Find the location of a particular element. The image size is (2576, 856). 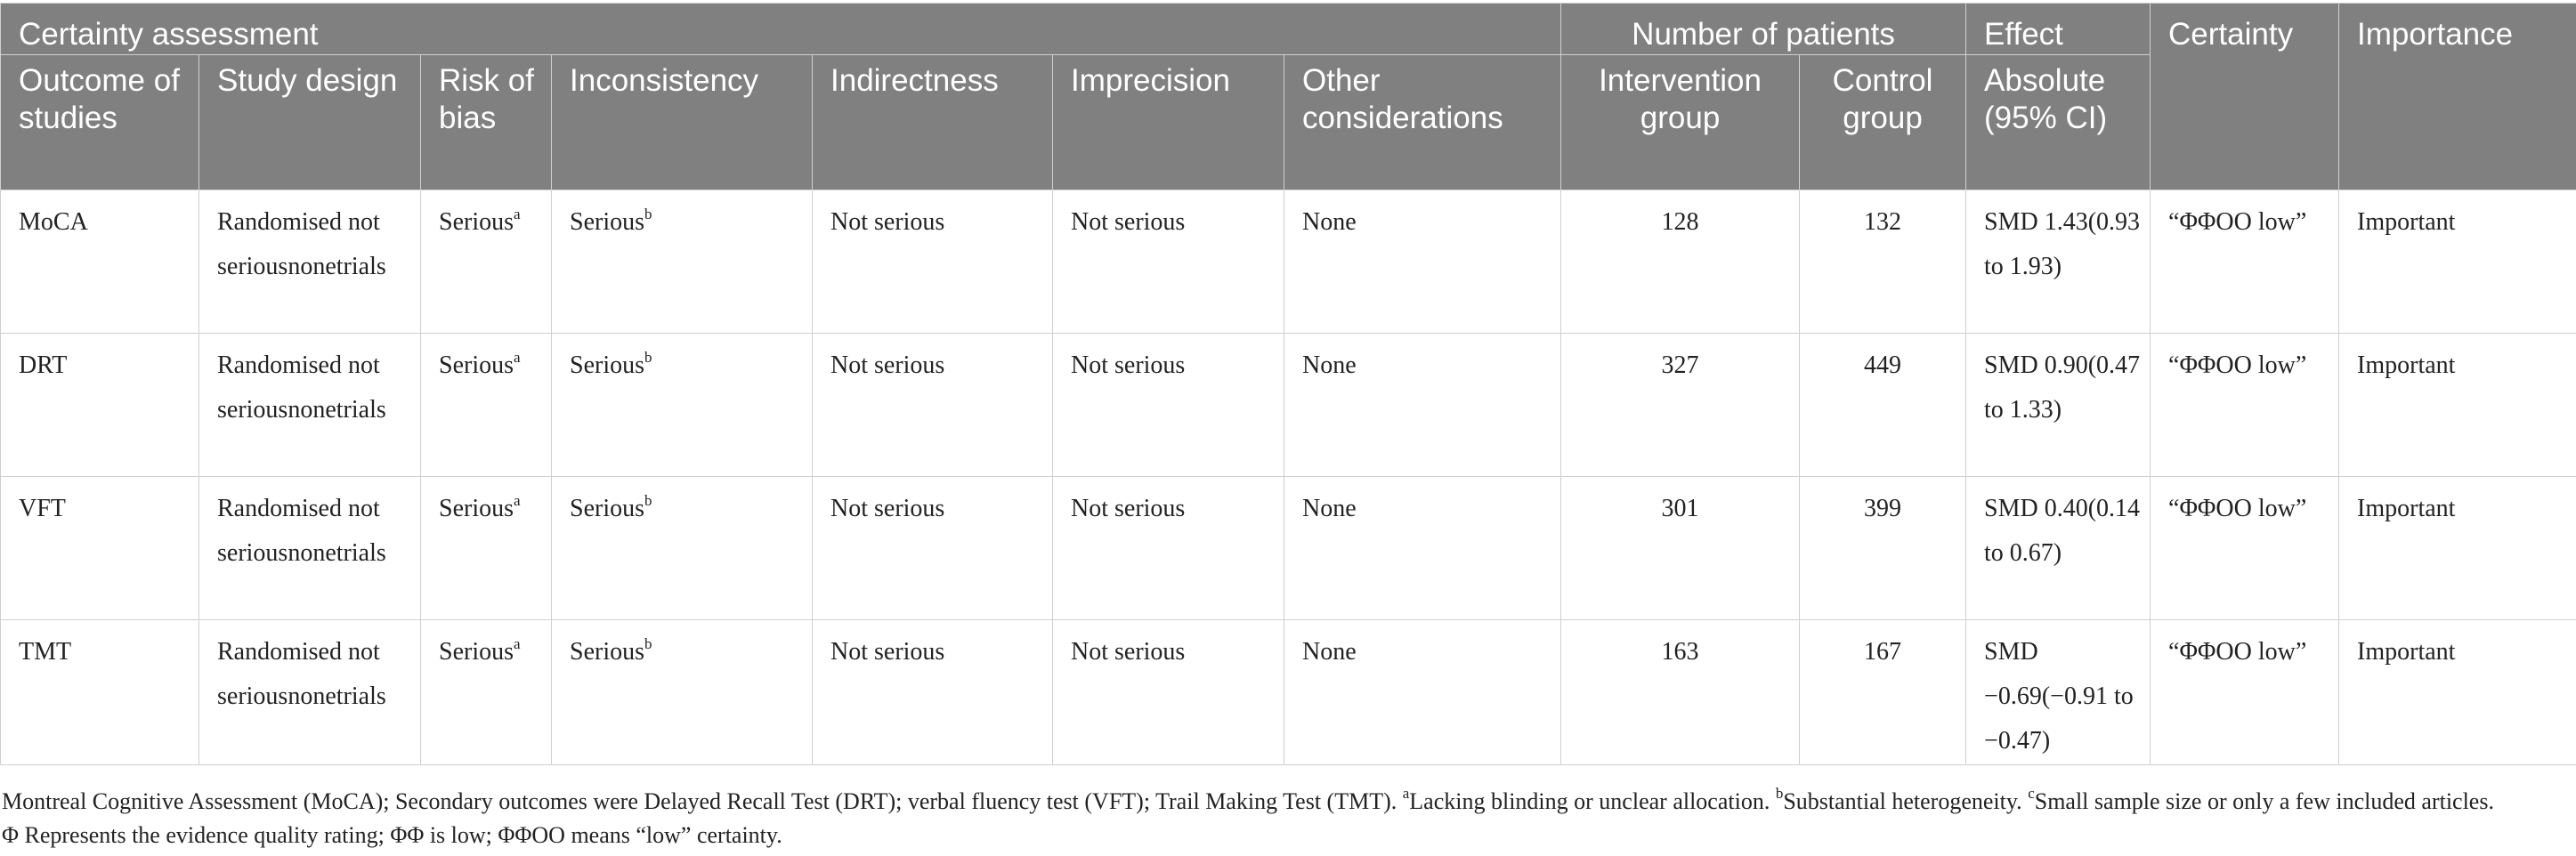

cell-outcome: VFT is located at coordinates (99, 548).